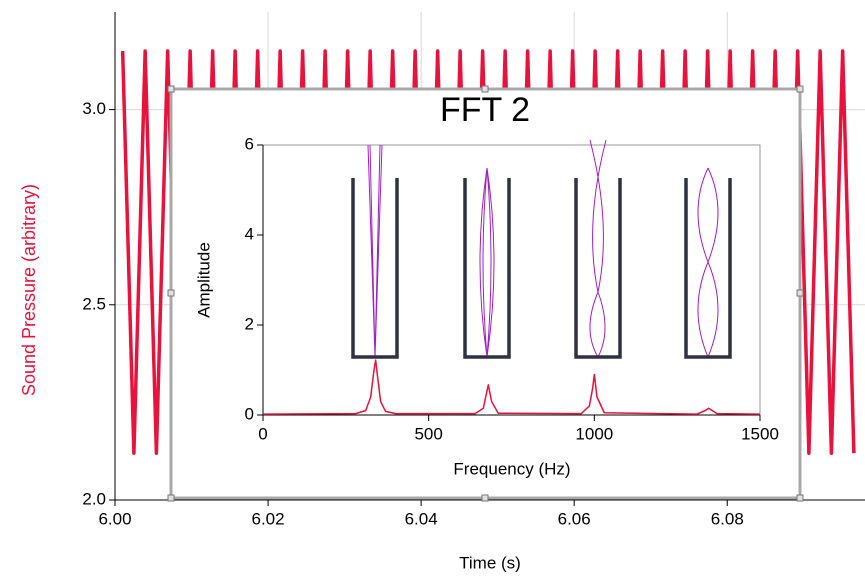 The image size is (865, 577). Describe the element at coordinates (421, 518) in the screenshot. I see `x-tick-label: 6.04` at that location.